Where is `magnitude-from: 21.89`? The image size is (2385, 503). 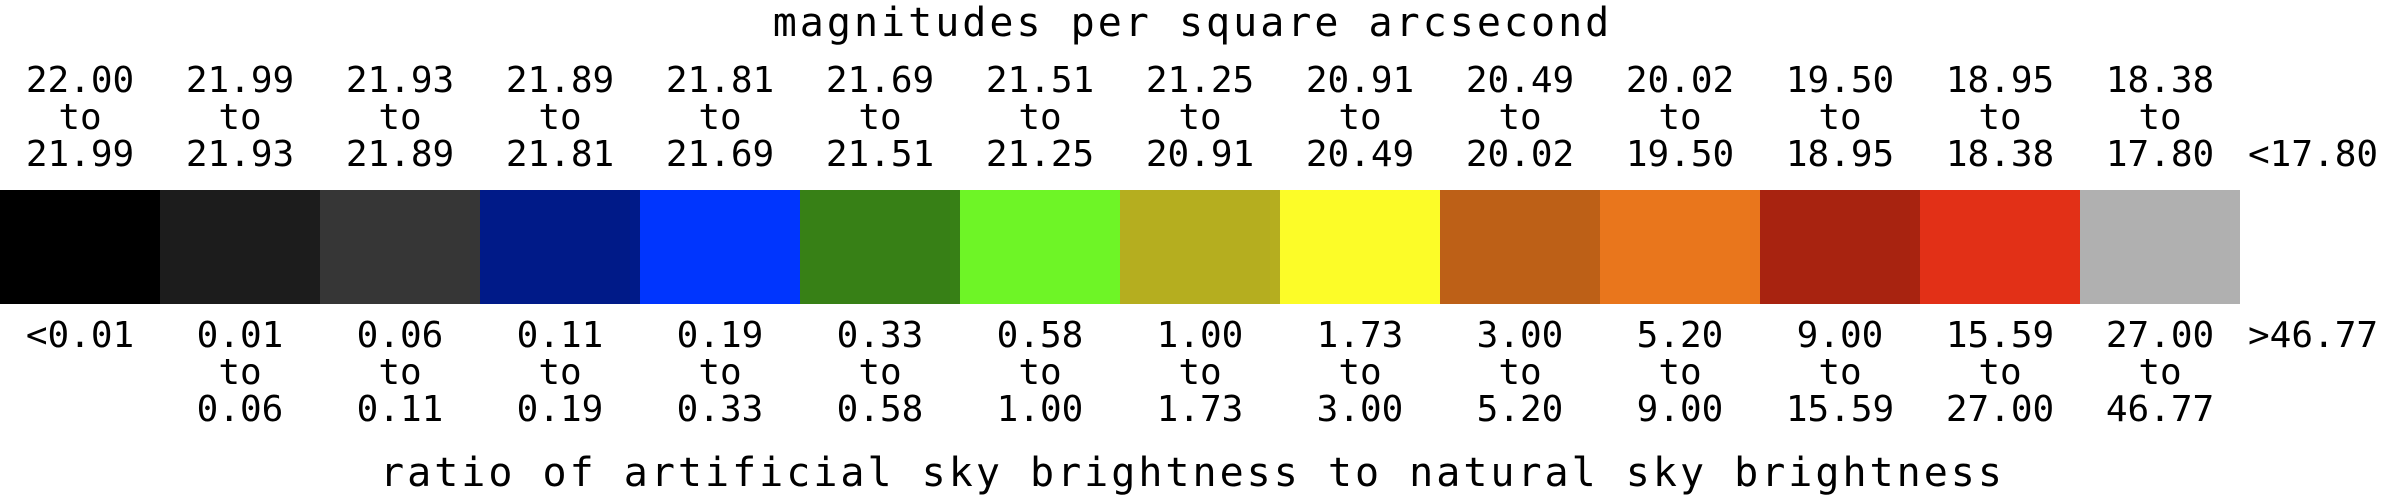
magnitude-from: 21.89 is located at coordinates (560, 80).